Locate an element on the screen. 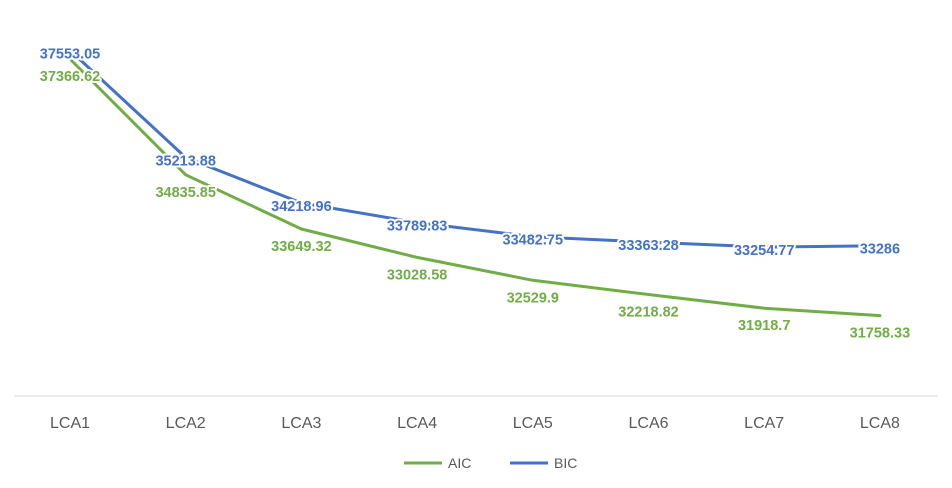  x-tick-label-lca8: LCA8 is located at coordinates (880, 423).